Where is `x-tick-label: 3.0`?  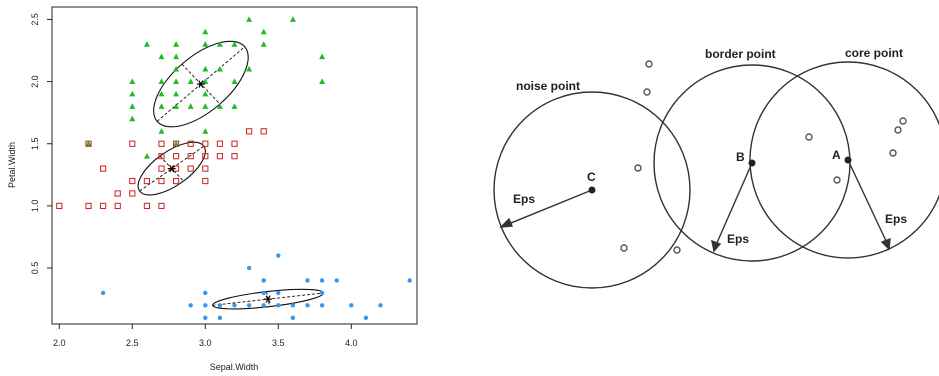 x-tick-label: 3.0 is located at coordinates (205, 343).